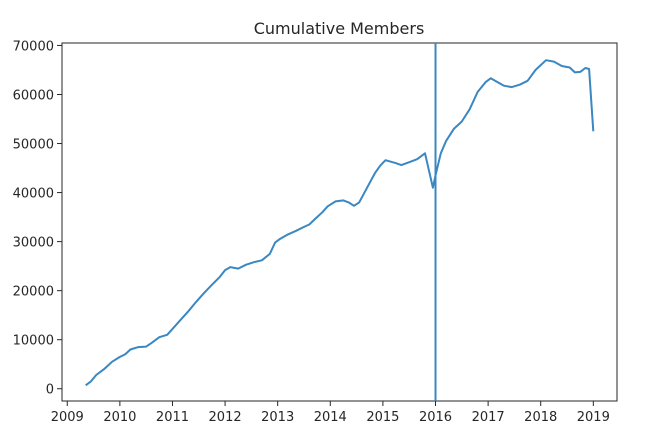  I want to click on y-tick-label: 20000, so click(33, 292).